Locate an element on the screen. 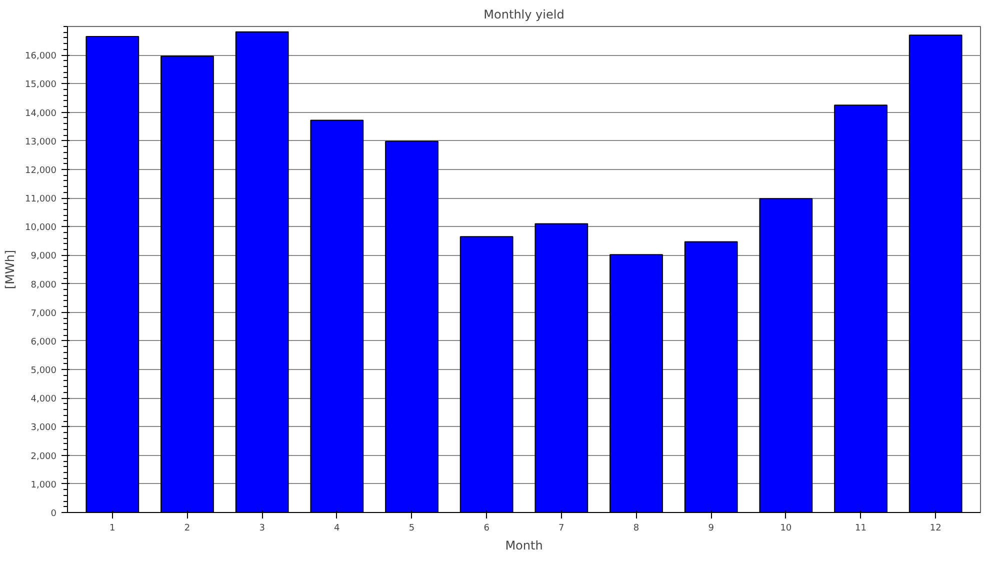  y-axis-title: [MWh] is located at coordinates (10, 270).